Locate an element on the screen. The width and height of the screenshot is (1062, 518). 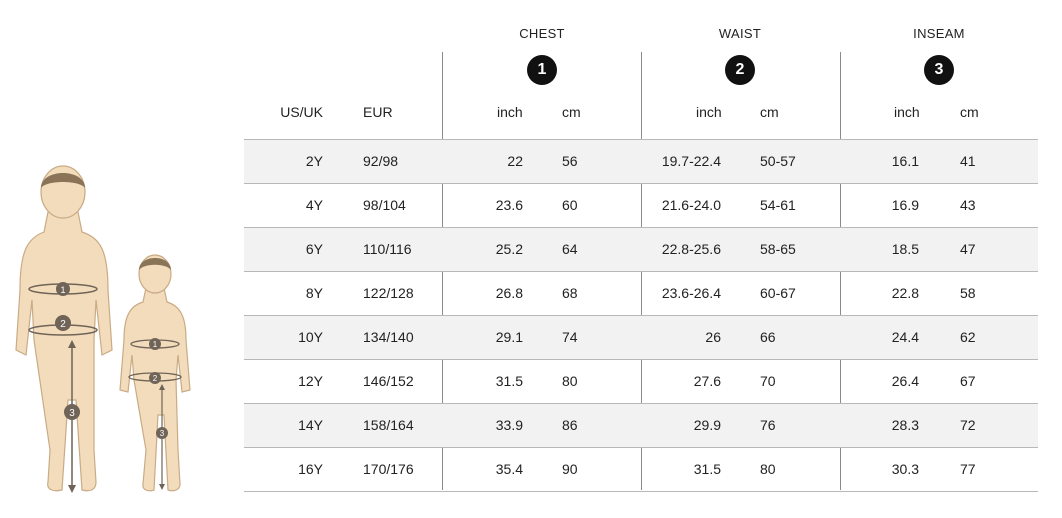
inseam-inch-cell: 30.3 is located at coordinates (905, 469).